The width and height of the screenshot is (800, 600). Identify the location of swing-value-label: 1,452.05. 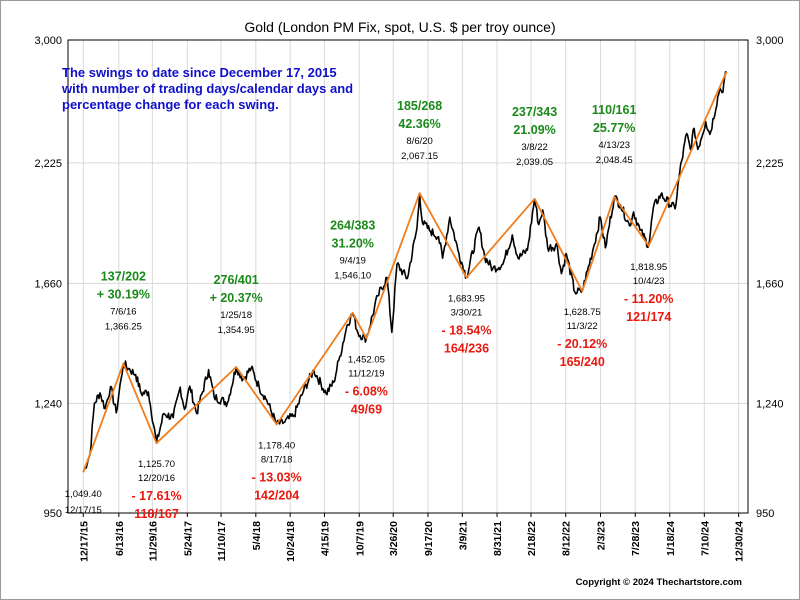
(366, 359).